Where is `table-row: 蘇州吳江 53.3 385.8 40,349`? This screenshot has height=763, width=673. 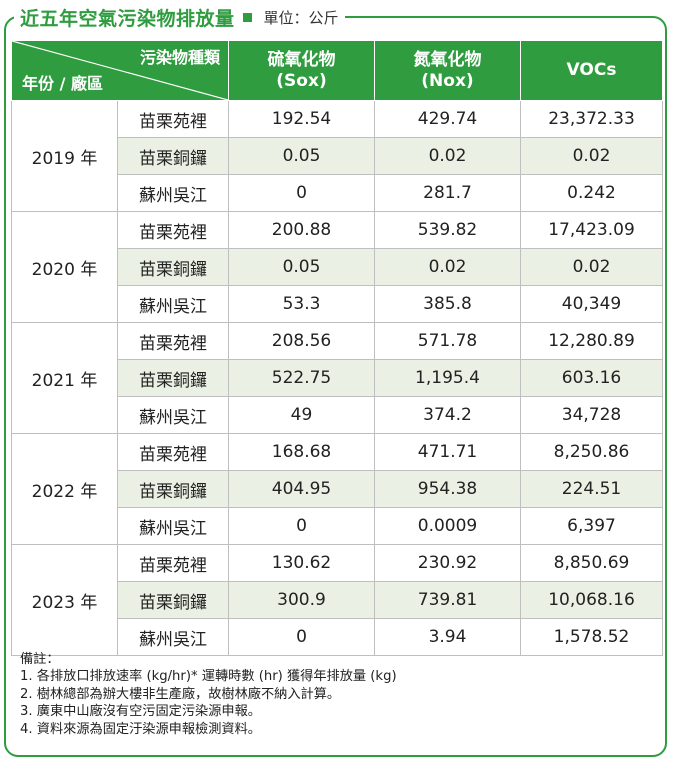 table-row: 蘇州吳江 53.3 385.8 40,349 is located at coordinates (337, 304).